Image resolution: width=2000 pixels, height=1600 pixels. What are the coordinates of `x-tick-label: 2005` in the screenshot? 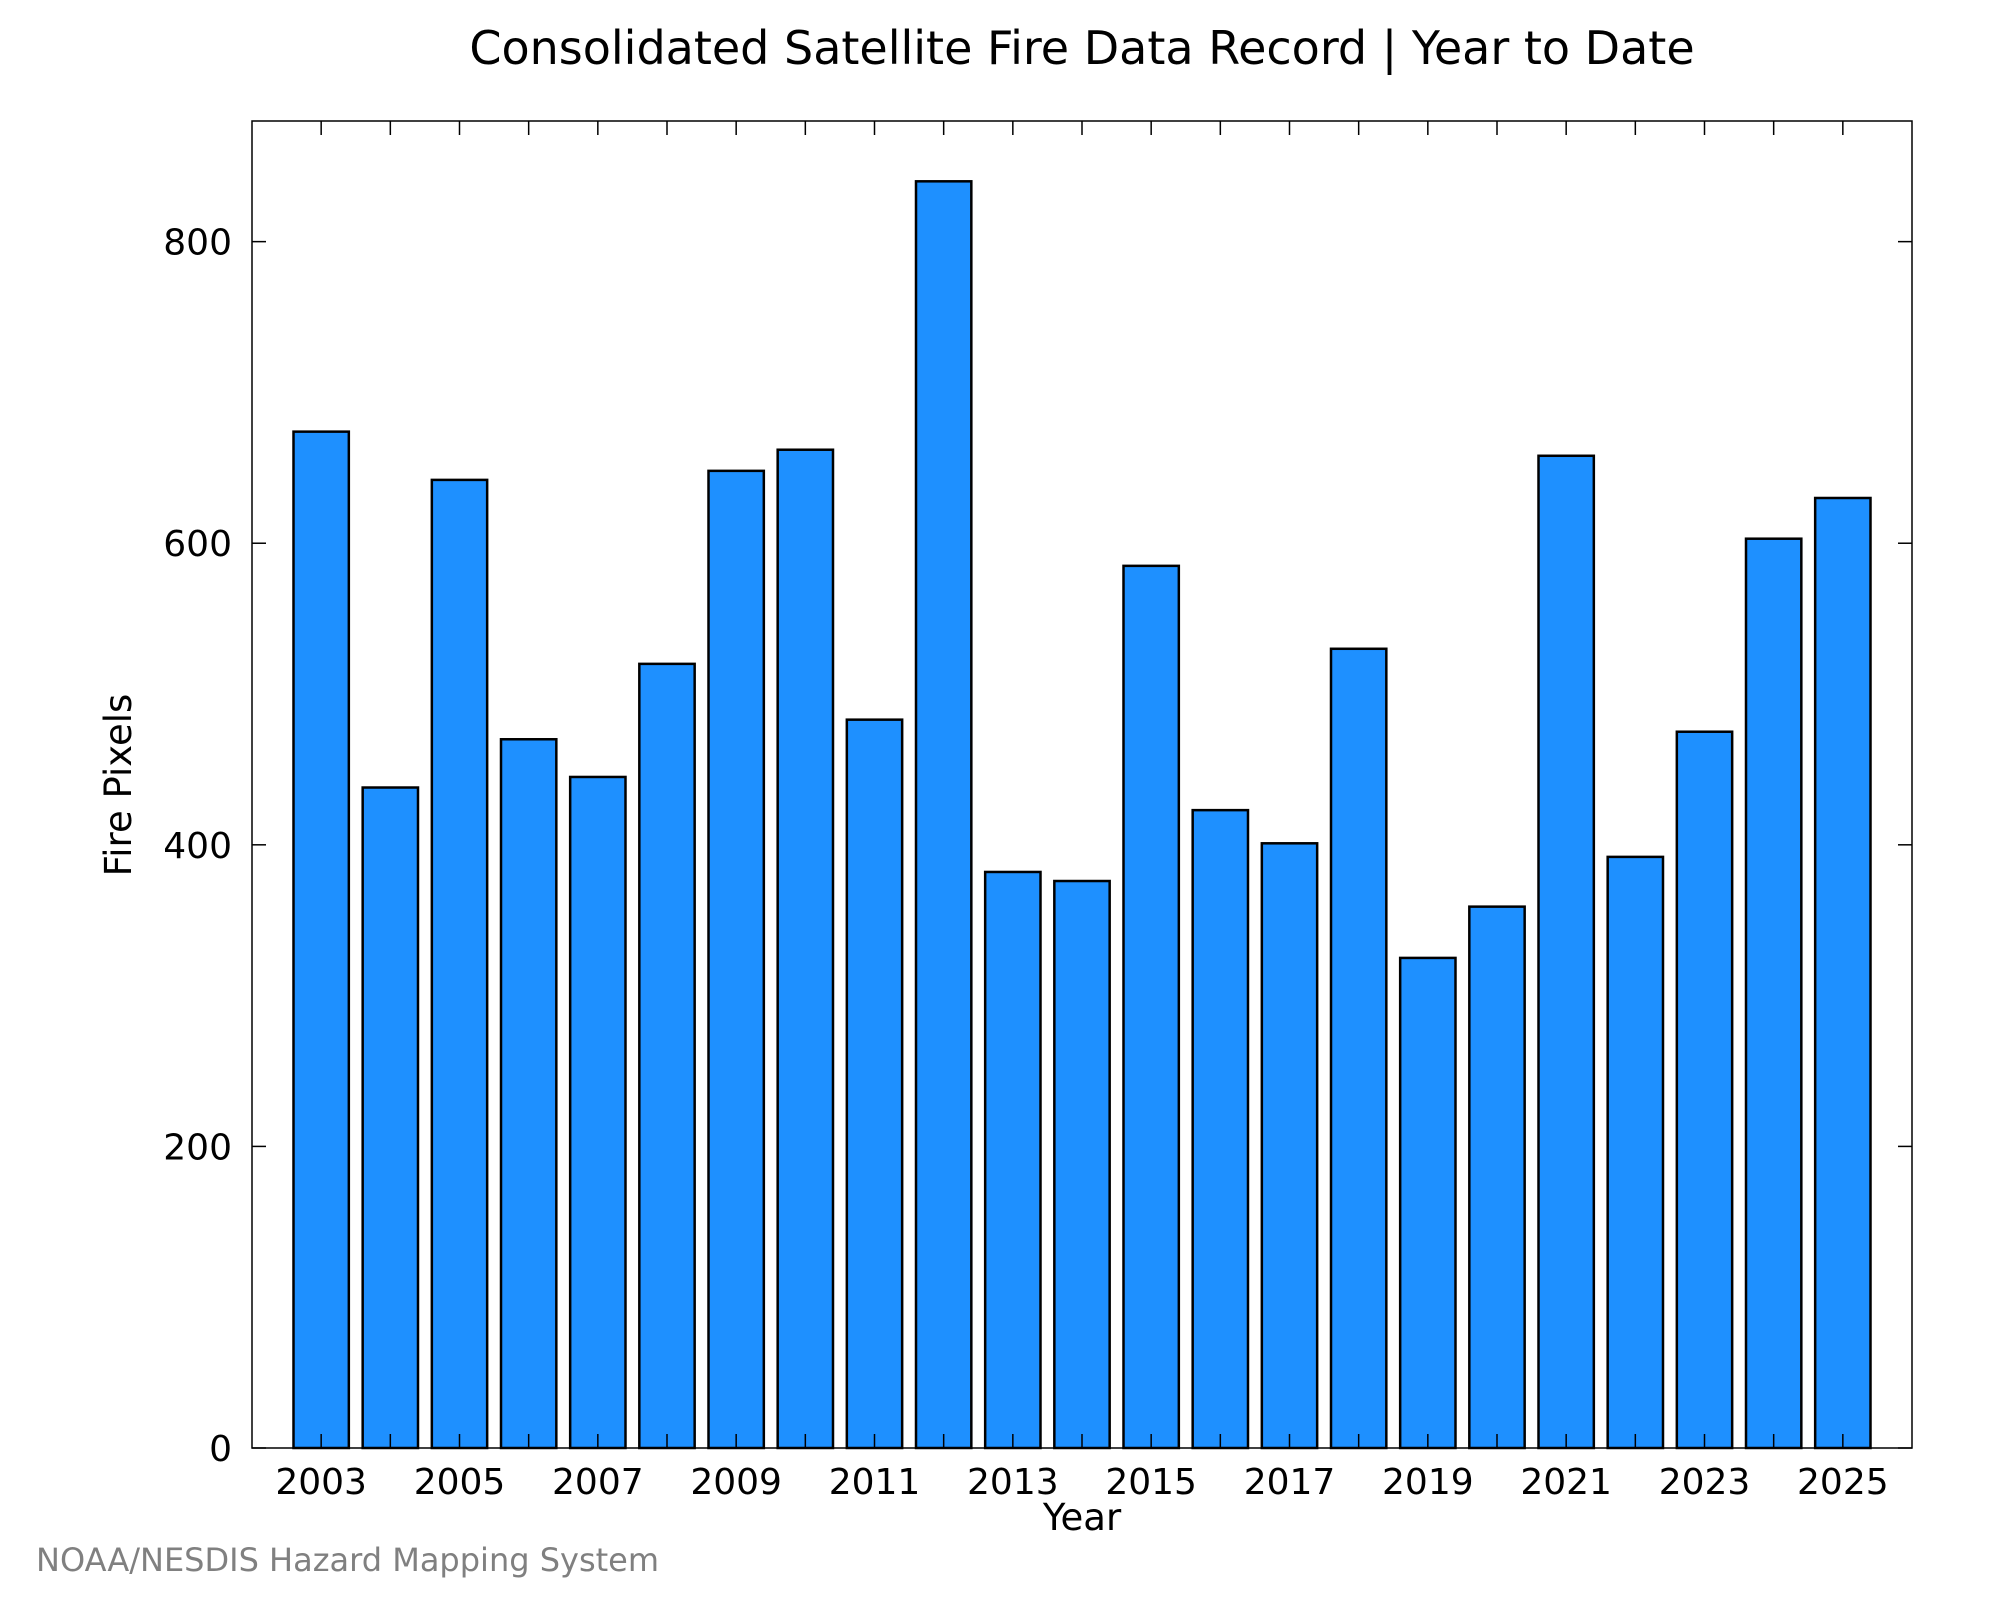 It's located at (460, 1482).